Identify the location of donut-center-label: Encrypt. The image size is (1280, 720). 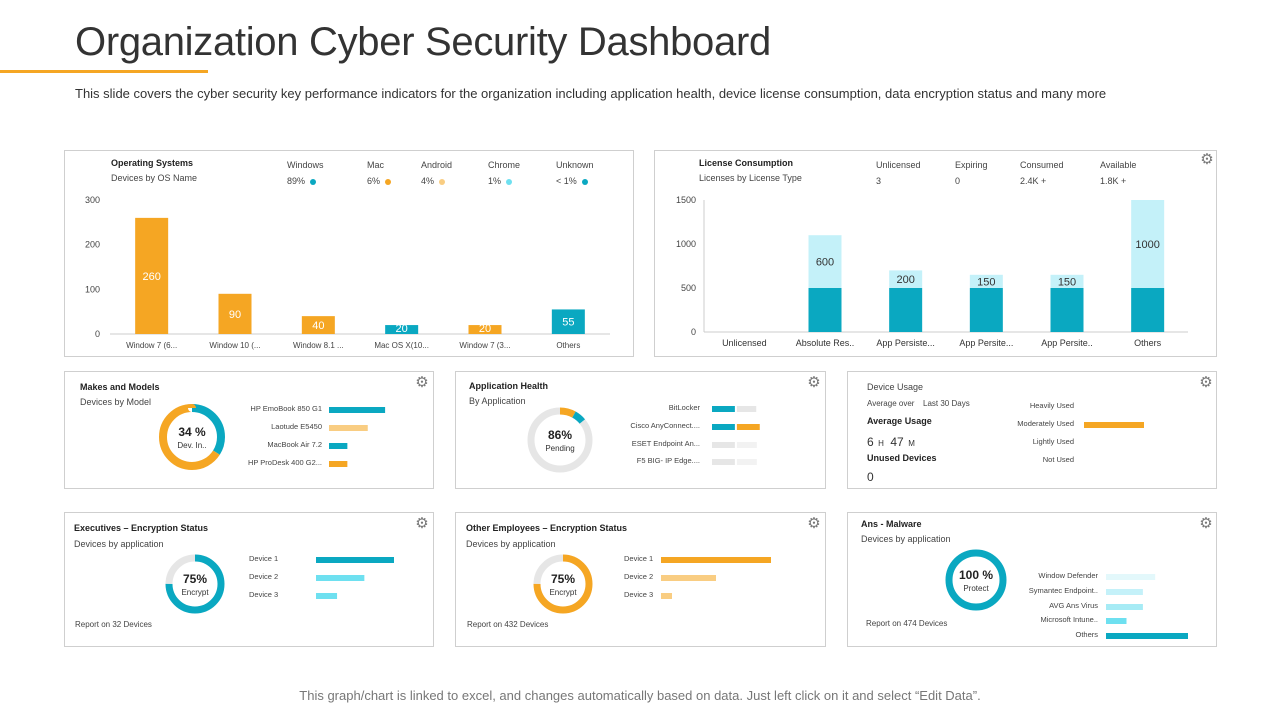
(563, 592).